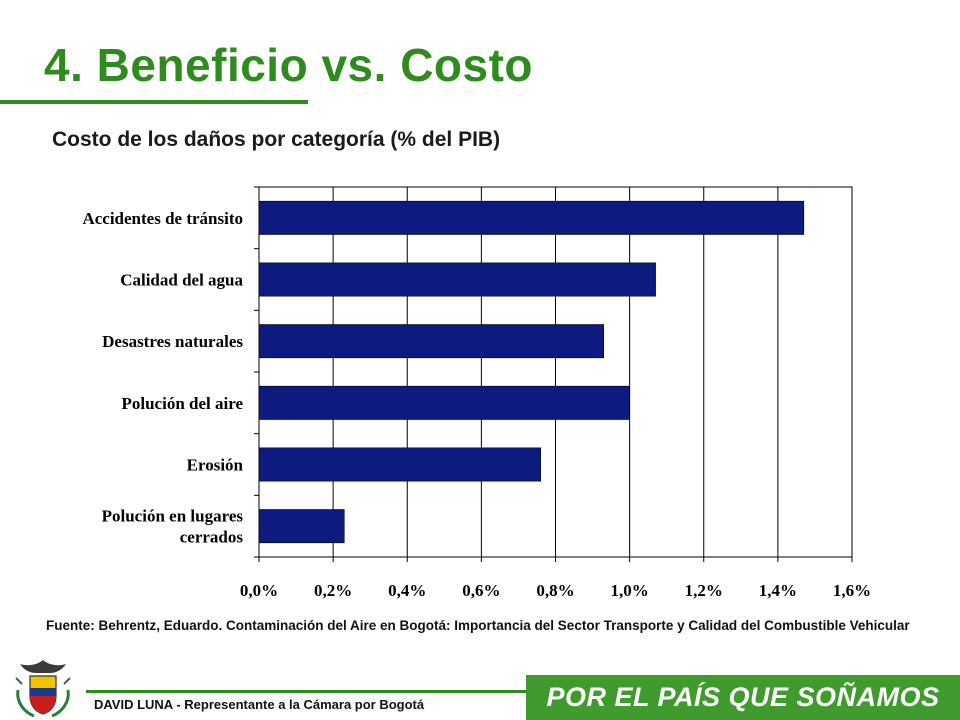  I want to click on slogan-text: POR EL PAÍS QUE SOÑAMOS, so click(743, 697).